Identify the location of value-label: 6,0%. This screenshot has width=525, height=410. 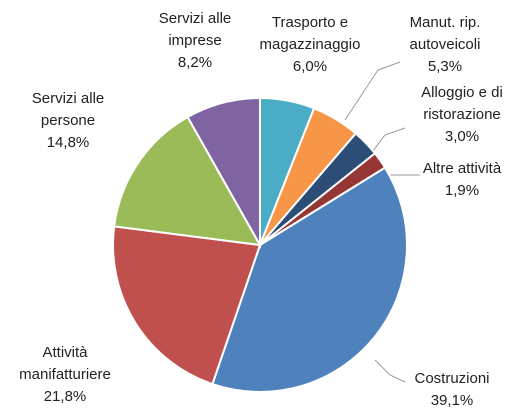
(310, 66).